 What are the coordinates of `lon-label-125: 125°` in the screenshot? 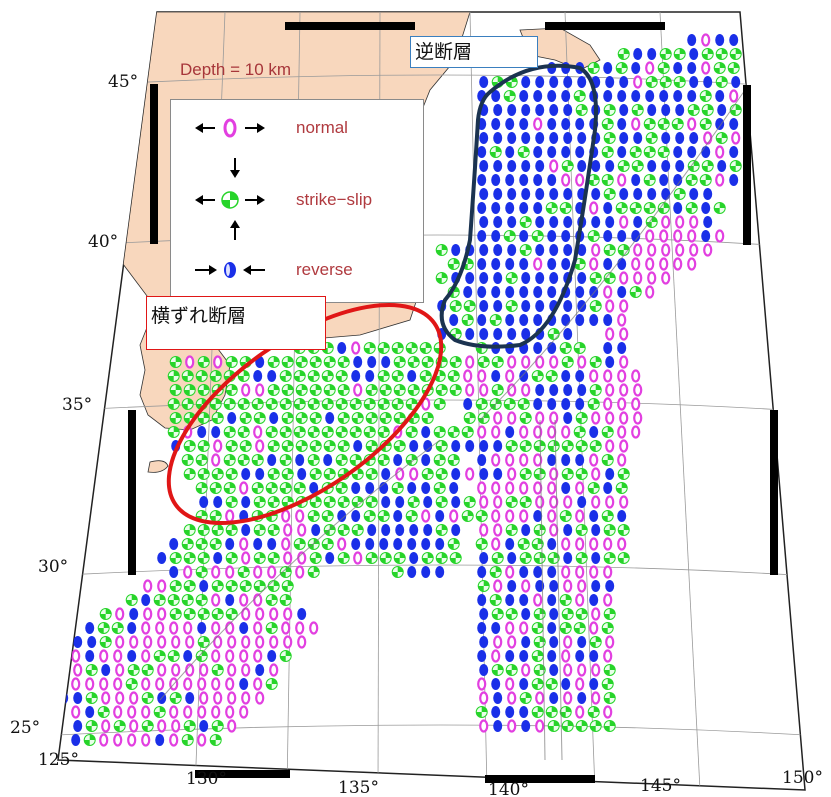 It's located at (58, 760).